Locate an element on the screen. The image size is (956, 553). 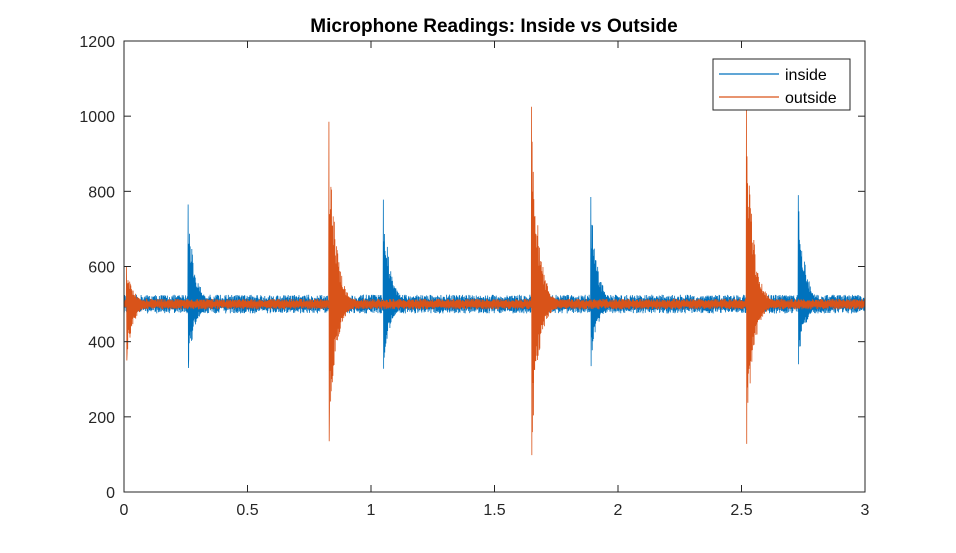
x-tick-label: 2.5 is located at coordinates (741, 510).